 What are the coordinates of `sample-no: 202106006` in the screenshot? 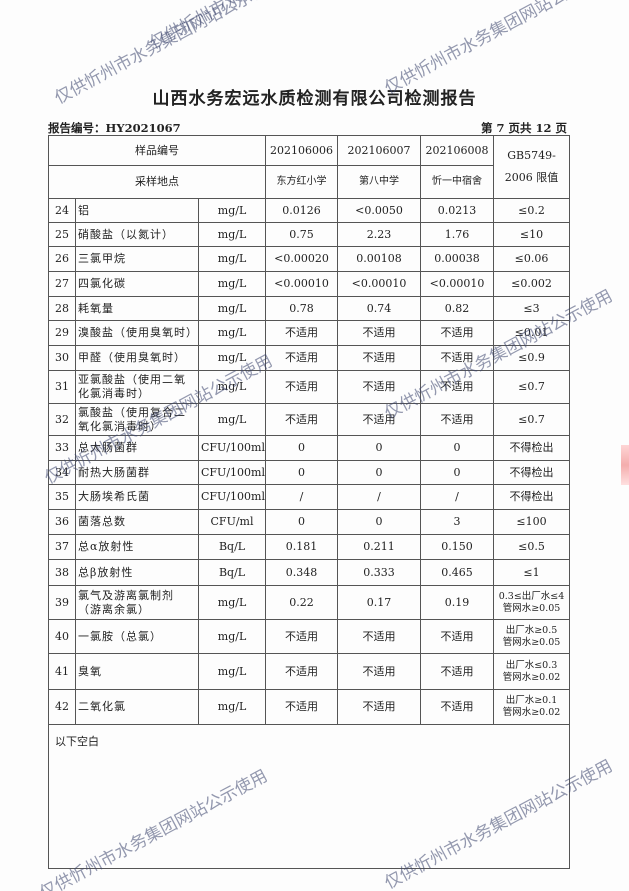 It's located at (302, 150).